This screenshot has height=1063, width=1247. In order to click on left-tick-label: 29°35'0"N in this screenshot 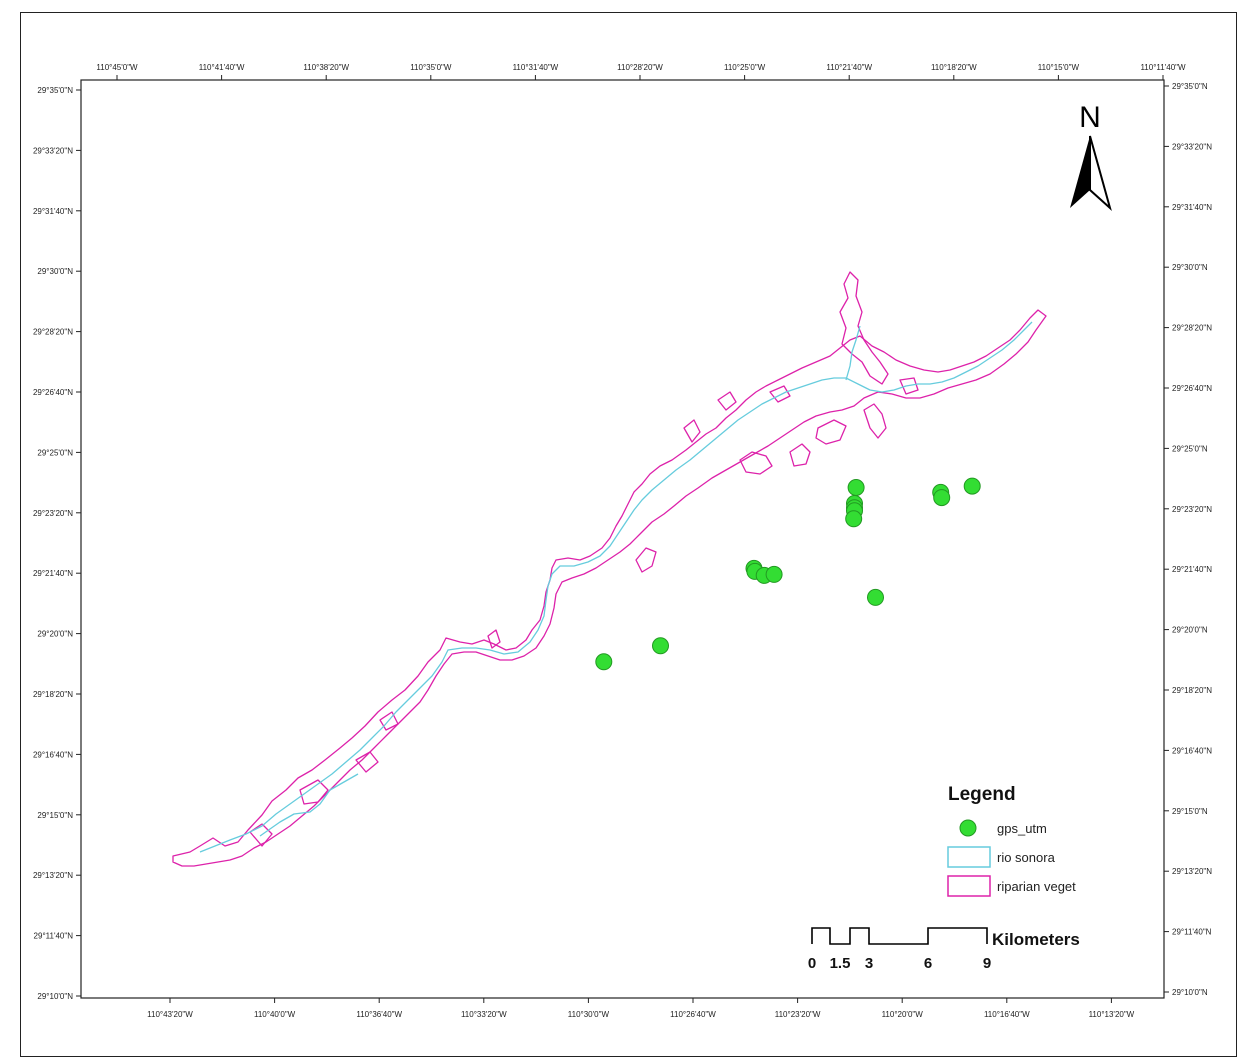, I will do `click(55, 90)`.